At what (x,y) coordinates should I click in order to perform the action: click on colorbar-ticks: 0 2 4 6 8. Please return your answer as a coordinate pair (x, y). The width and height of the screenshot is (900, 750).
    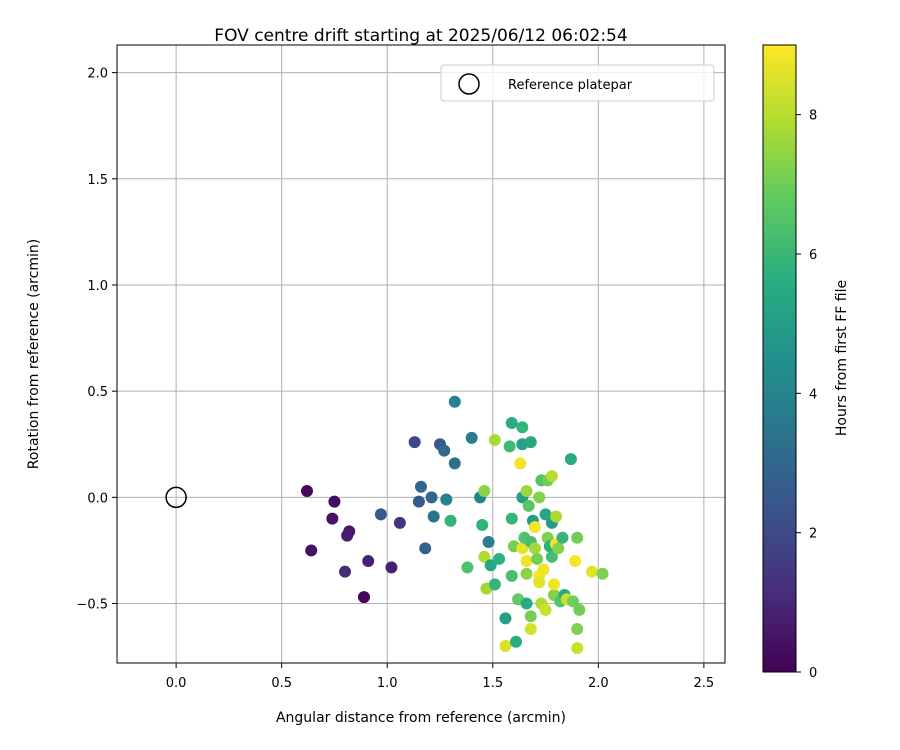
    Looking at the image, I should click on (806, 395).